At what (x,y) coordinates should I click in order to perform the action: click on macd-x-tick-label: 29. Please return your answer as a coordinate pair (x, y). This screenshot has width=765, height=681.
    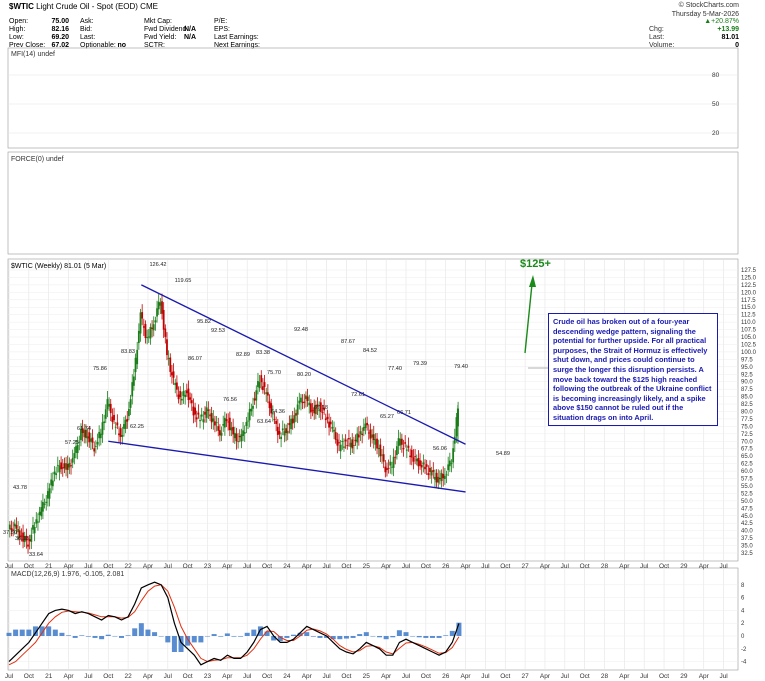
    Looking at the image, I should click on (684, 676).